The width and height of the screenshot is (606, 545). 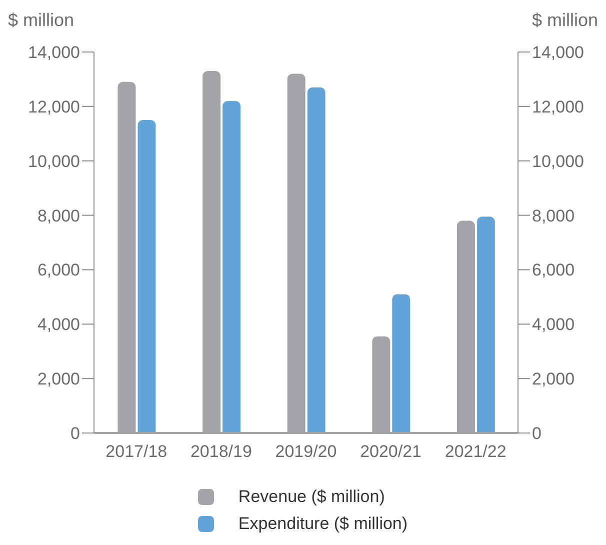 I want to click on x-tick-label: 2021/22, so click(x=475, y=452).